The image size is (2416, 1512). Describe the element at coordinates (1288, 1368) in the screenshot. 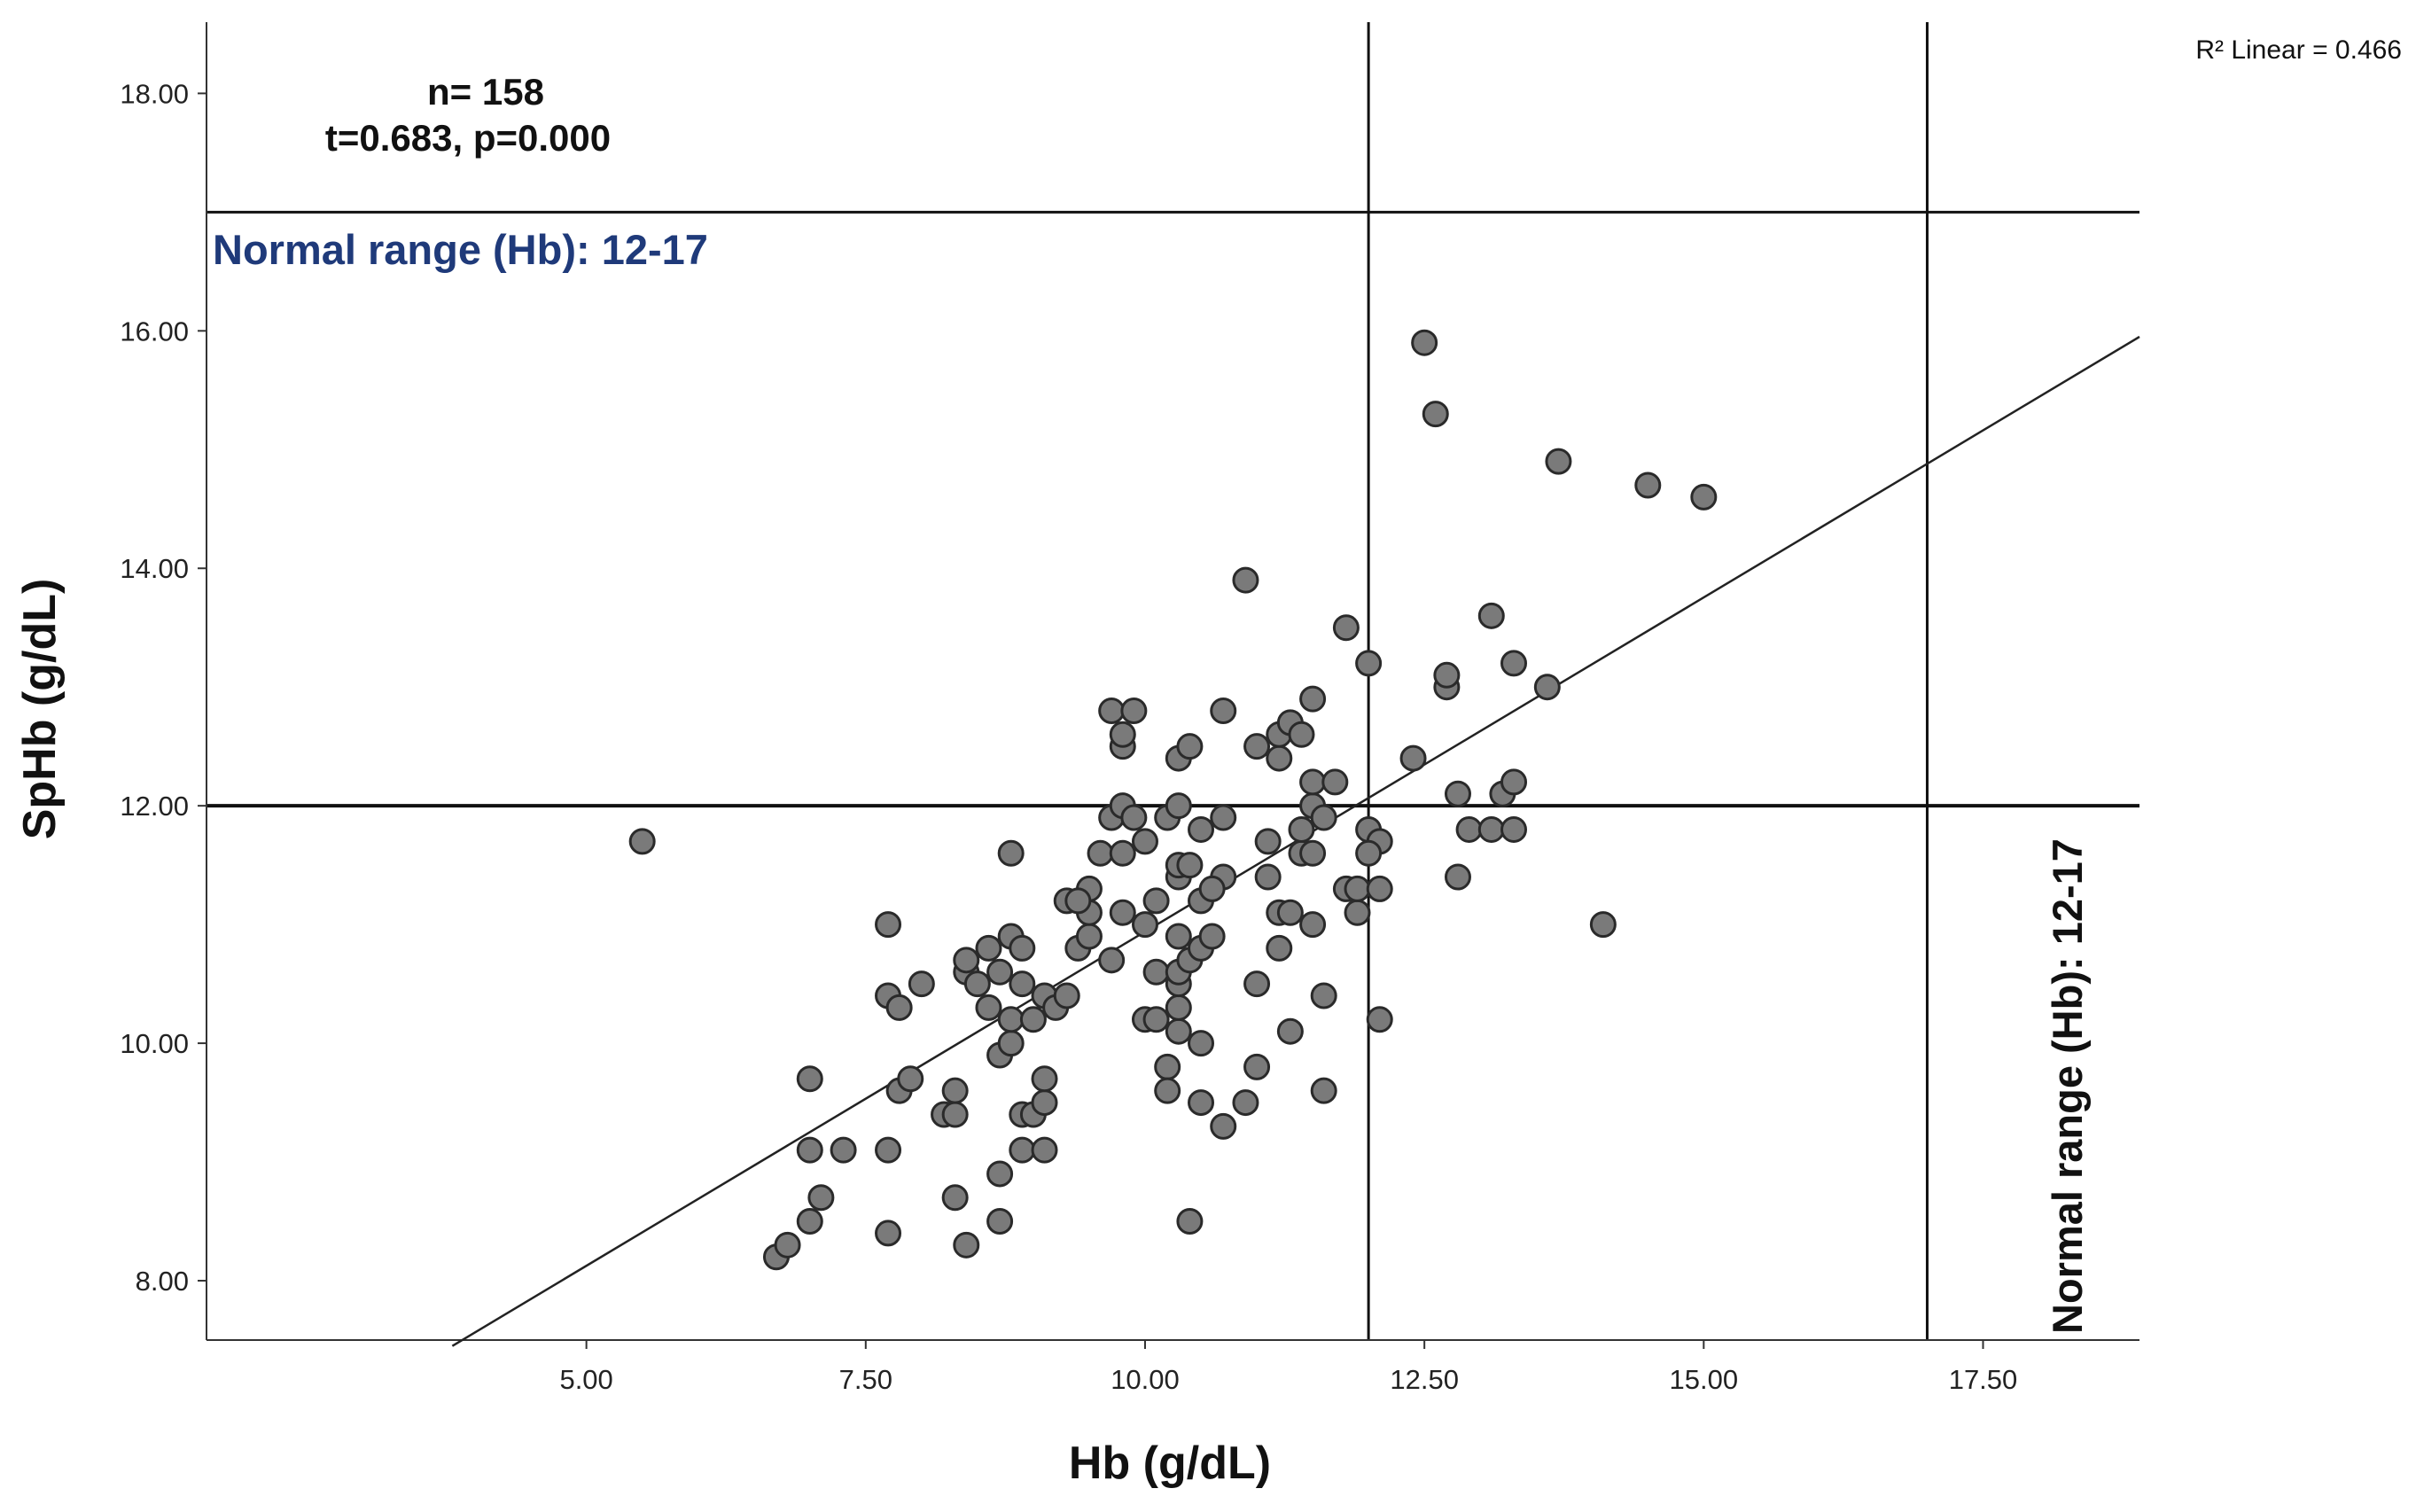

I see `x-axis-ticks: 5.00 7.50 10.00 12.50 15.00 17.50` at that location.